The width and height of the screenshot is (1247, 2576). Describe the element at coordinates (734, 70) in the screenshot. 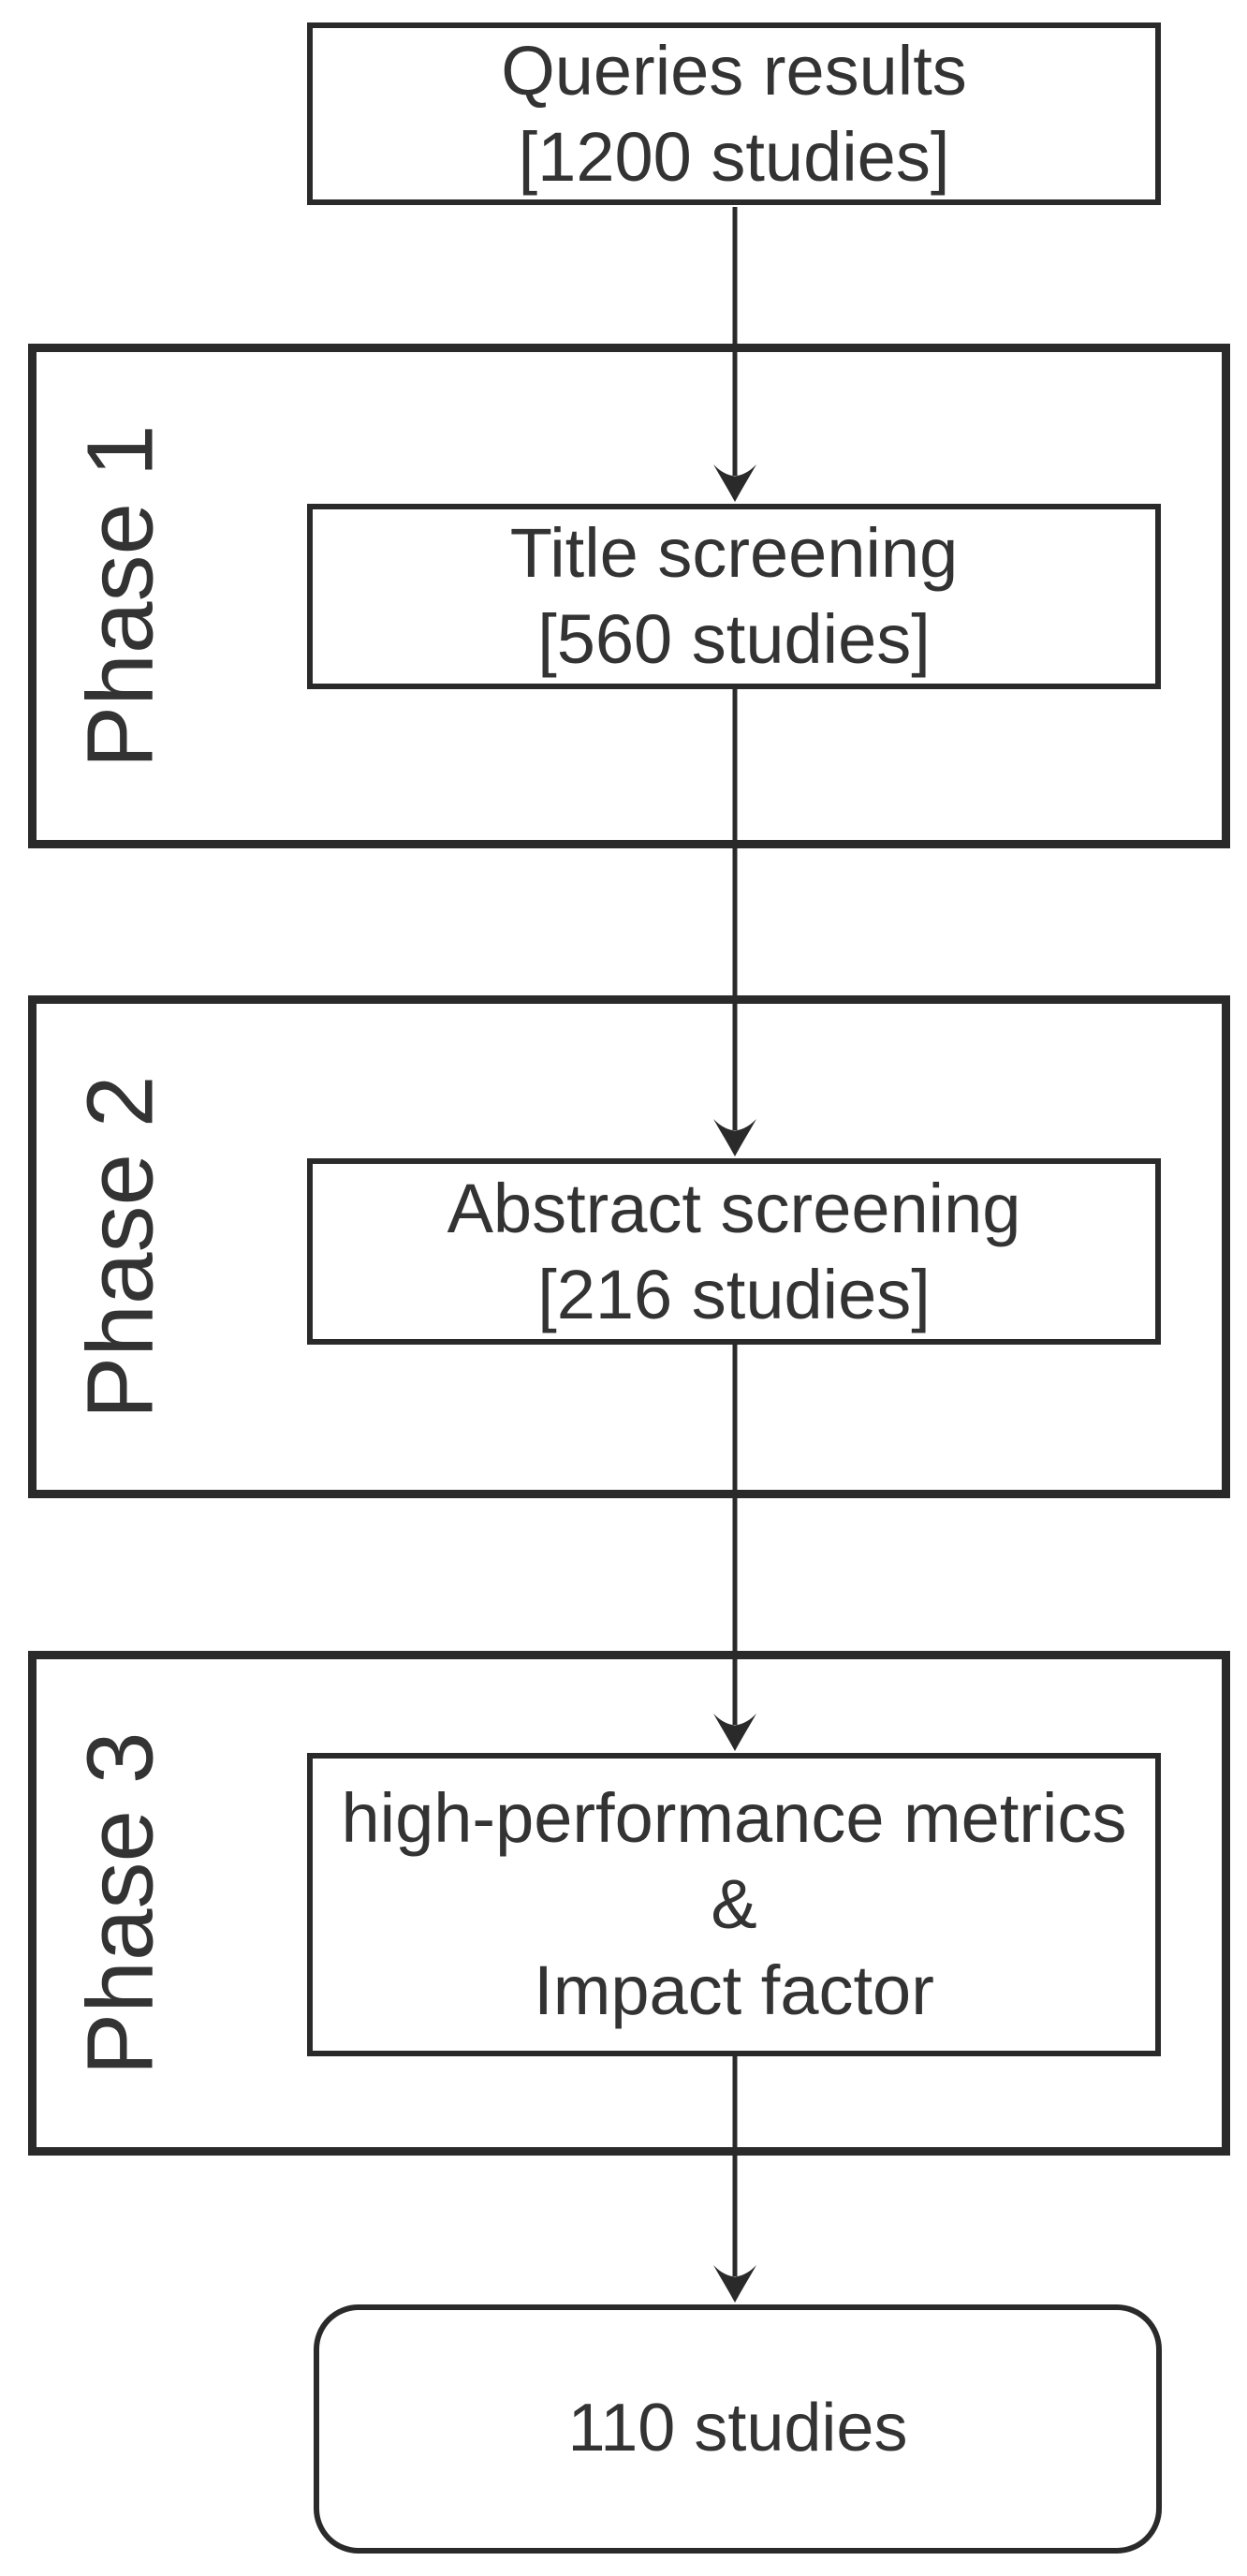

I see `start-node-line1: Queries results` at that location.